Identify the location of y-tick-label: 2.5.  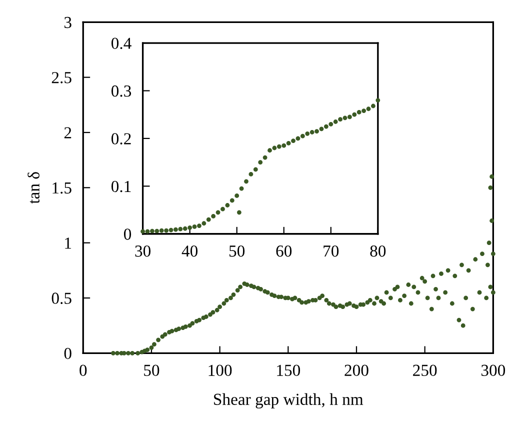
(62, 78).